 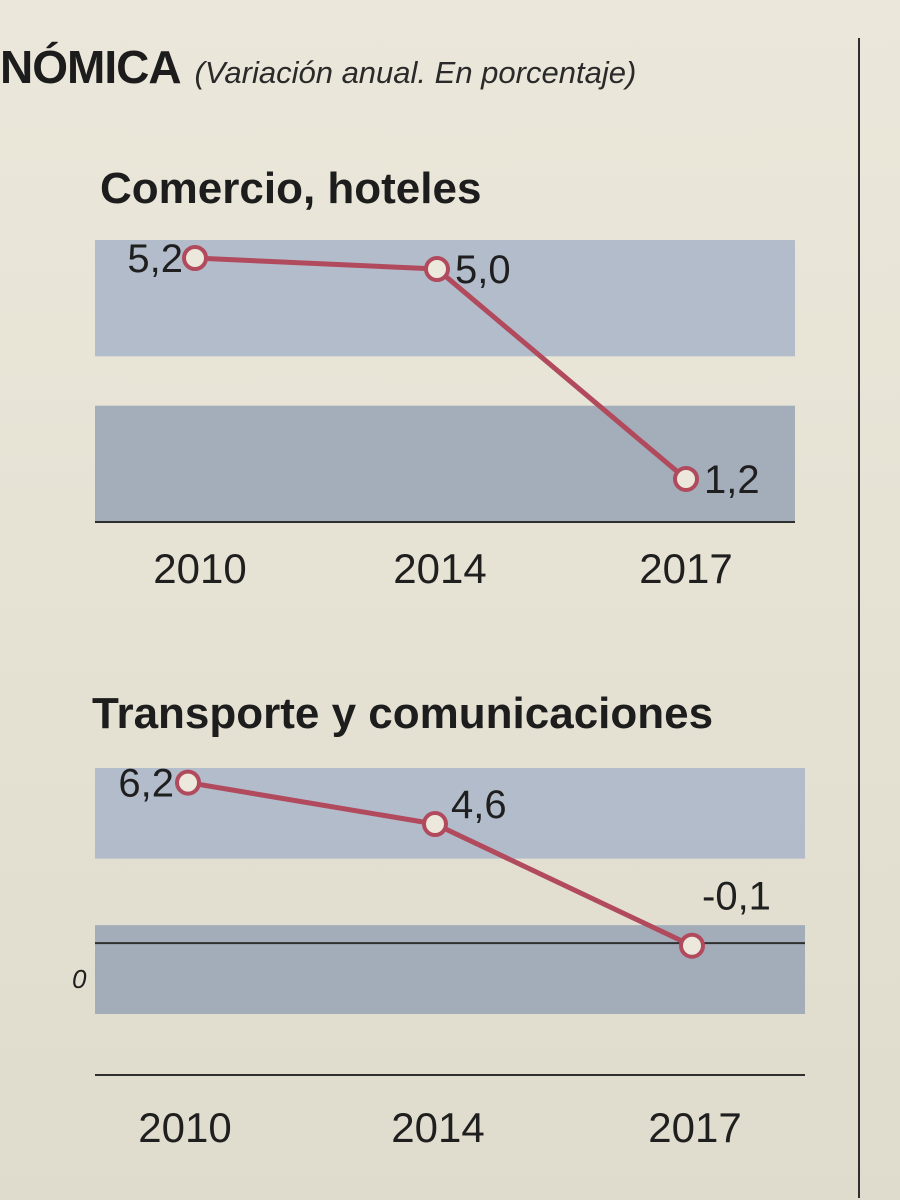 What do you see at coordinates (415, 72) in the screenshot?
I see `section-subtitle: (Variación anual. En porcentaje)` at bounding box center [415, 72].